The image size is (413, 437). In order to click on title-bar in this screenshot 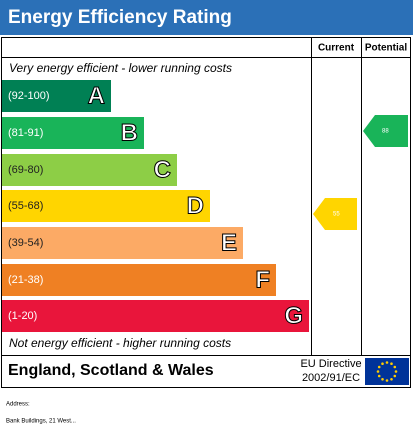, I will do `click(206, 17)`.